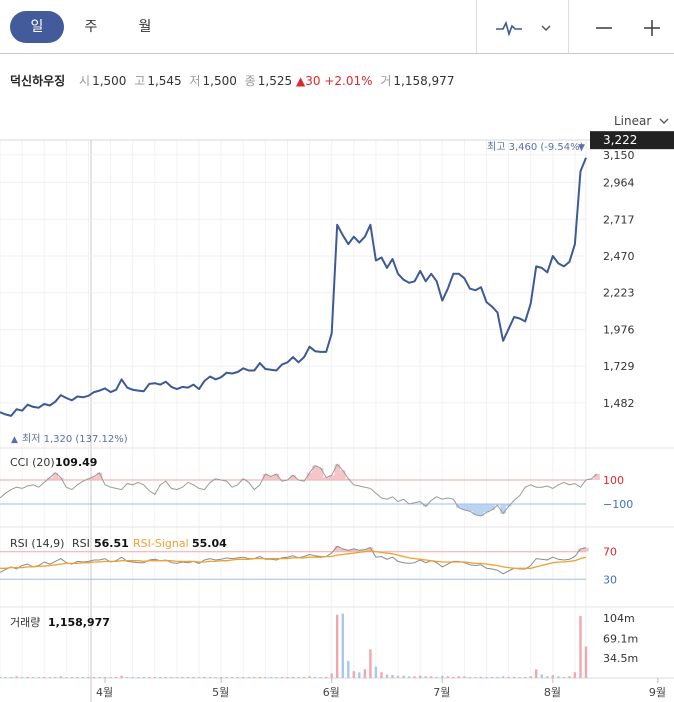 The height and width of the screenshot is (702, 674). I want to click on cci-title: CCI (20), so click(32, 462).